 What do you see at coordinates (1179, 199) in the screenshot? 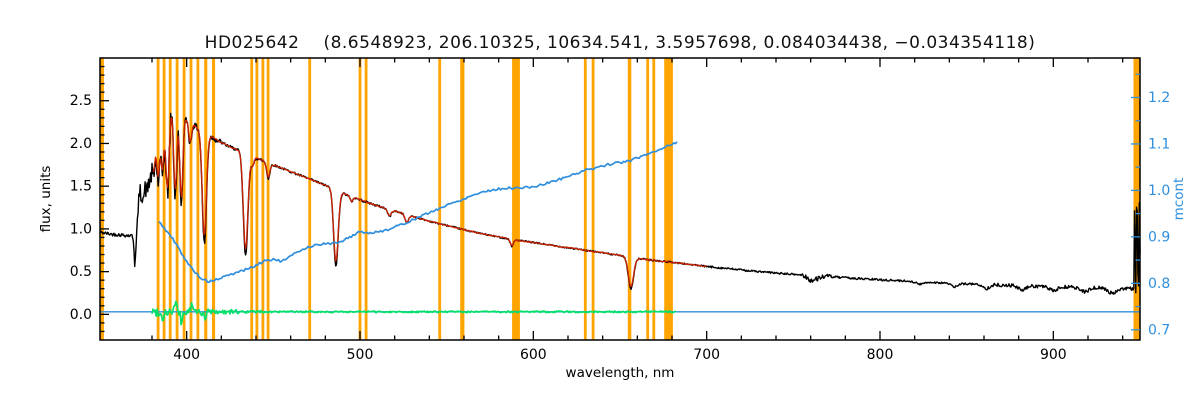
I see `y-axis-label-mcont: mcont` at bounding box center [1179, 199].